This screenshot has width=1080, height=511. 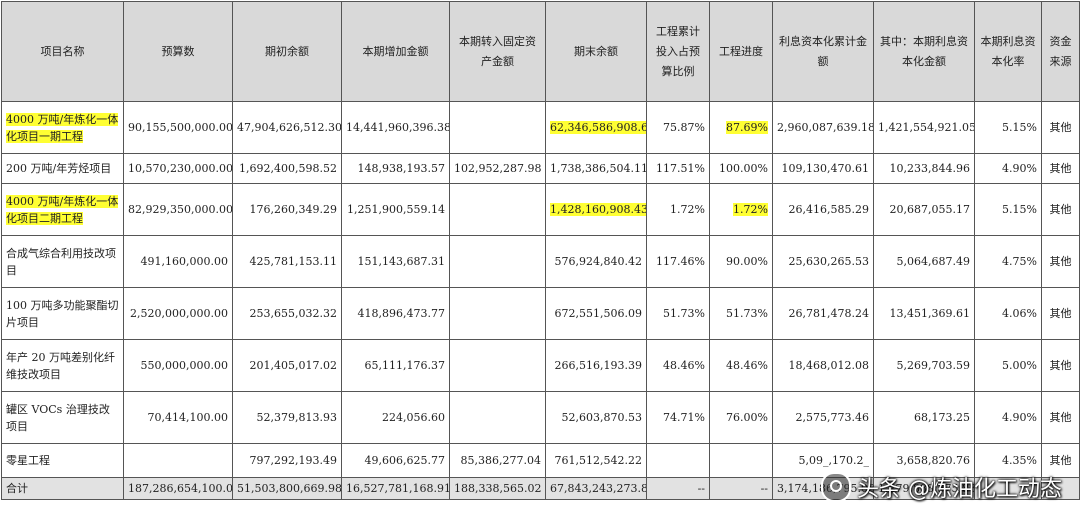 What do you see at coordinates (1019, 261) in the screenshot?
I see `cell-text: 4.75%` at bounding box center [1019, 261].